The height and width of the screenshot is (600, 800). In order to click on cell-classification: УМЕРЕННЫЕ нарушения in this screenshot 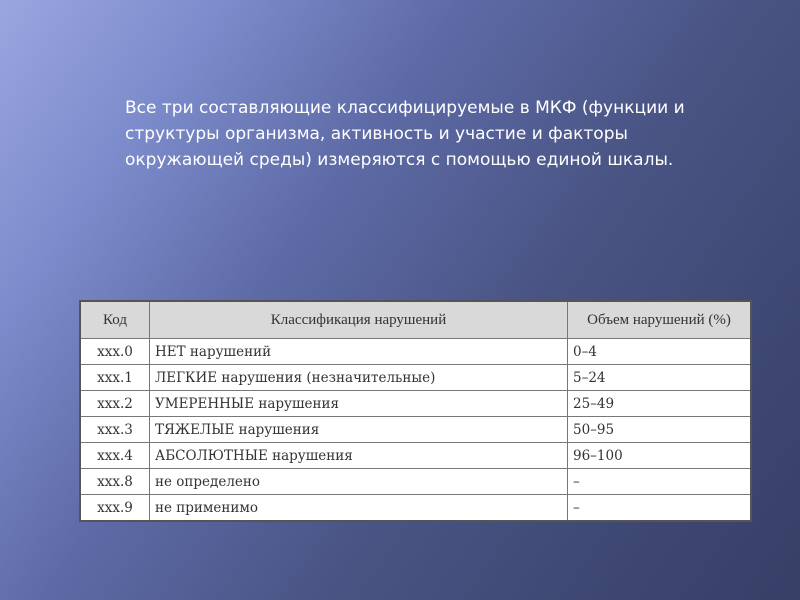, I will do `click(358, 403)`.